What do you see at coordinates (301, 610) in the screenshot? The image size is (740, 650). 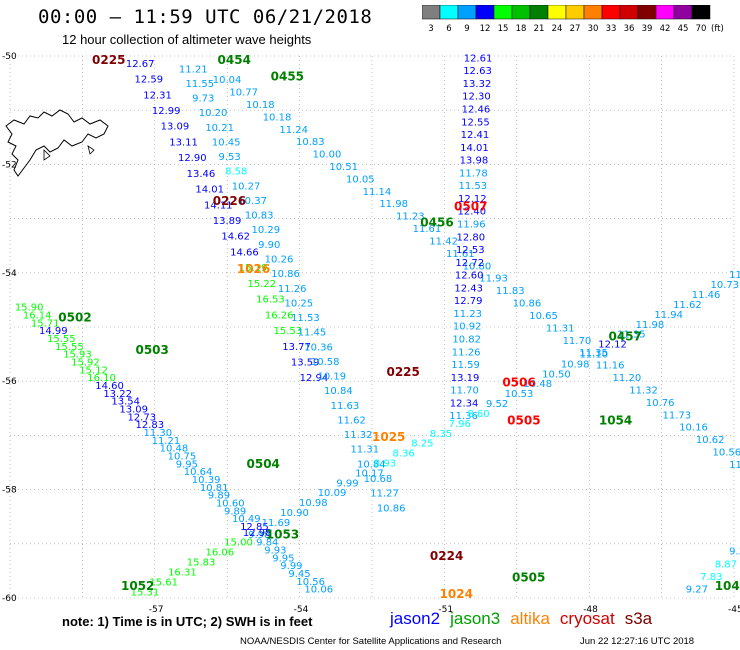 I see `x-tick-label: -54` at bounding box center [301, 610].